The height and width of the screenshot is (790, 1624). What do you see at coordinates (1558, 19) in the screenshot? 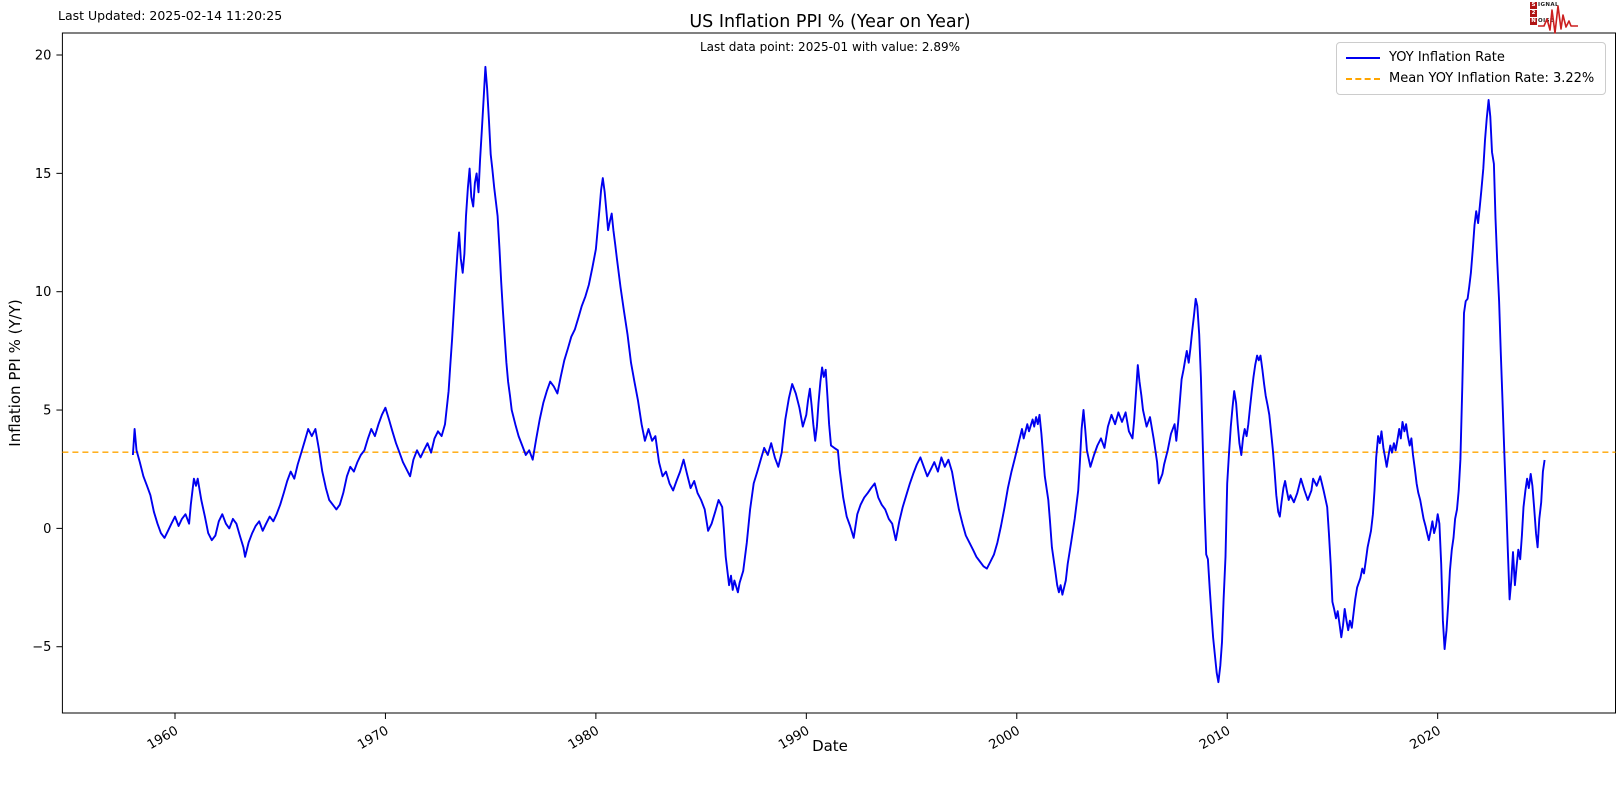
I see `waveform-icon` at bounding box center [1558, 19].